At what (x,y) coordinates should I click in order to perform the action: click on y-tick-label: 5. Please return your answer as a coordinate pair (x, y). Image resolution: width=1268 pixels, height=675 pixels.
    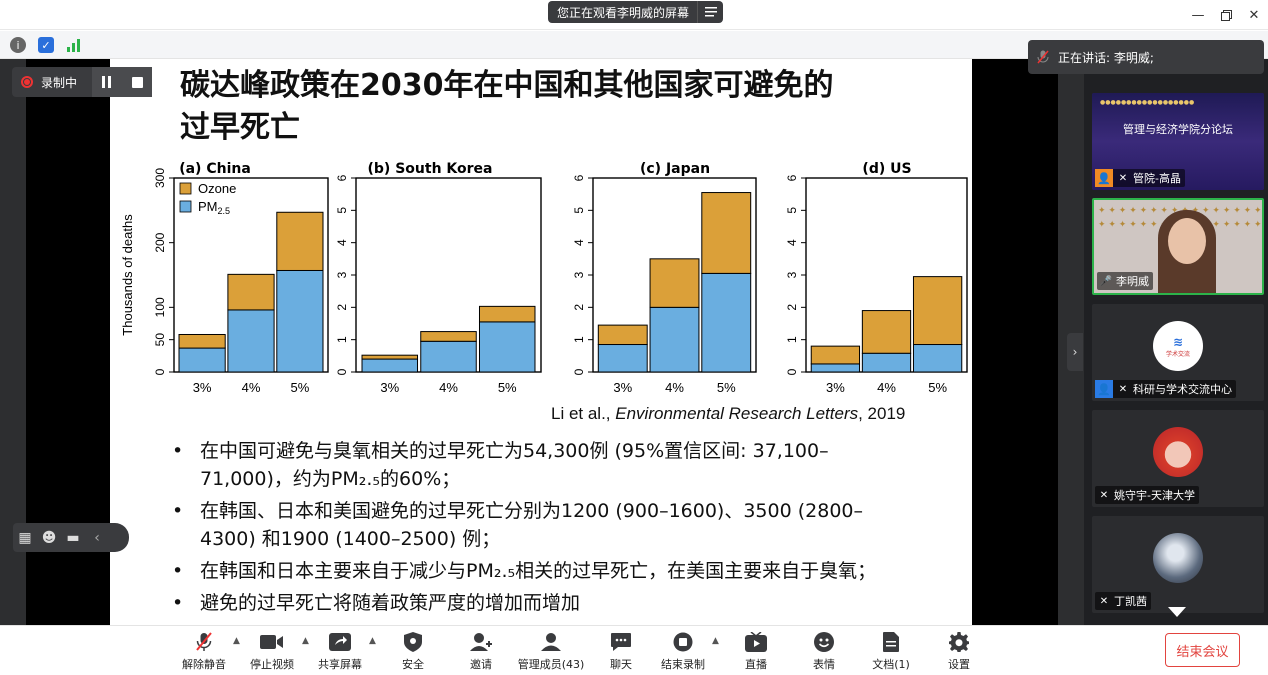
    Looking at the image, I should click on (342, 210).